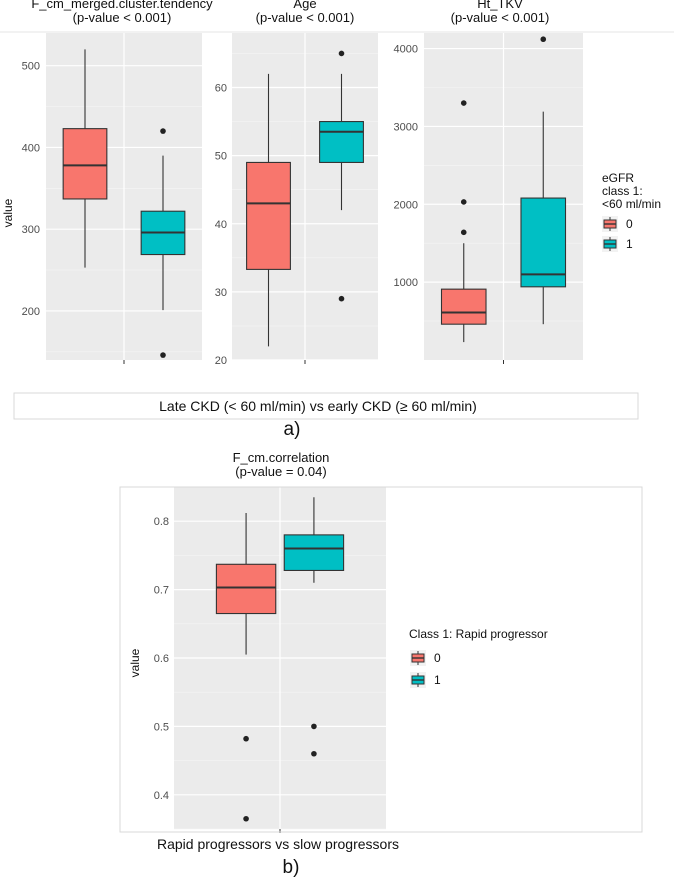  What do you see at coordinates (280, 471) in the screenshot?
I see `correlation-subtitle: (p-value = 0.04)` at bounding box center [280, 471].